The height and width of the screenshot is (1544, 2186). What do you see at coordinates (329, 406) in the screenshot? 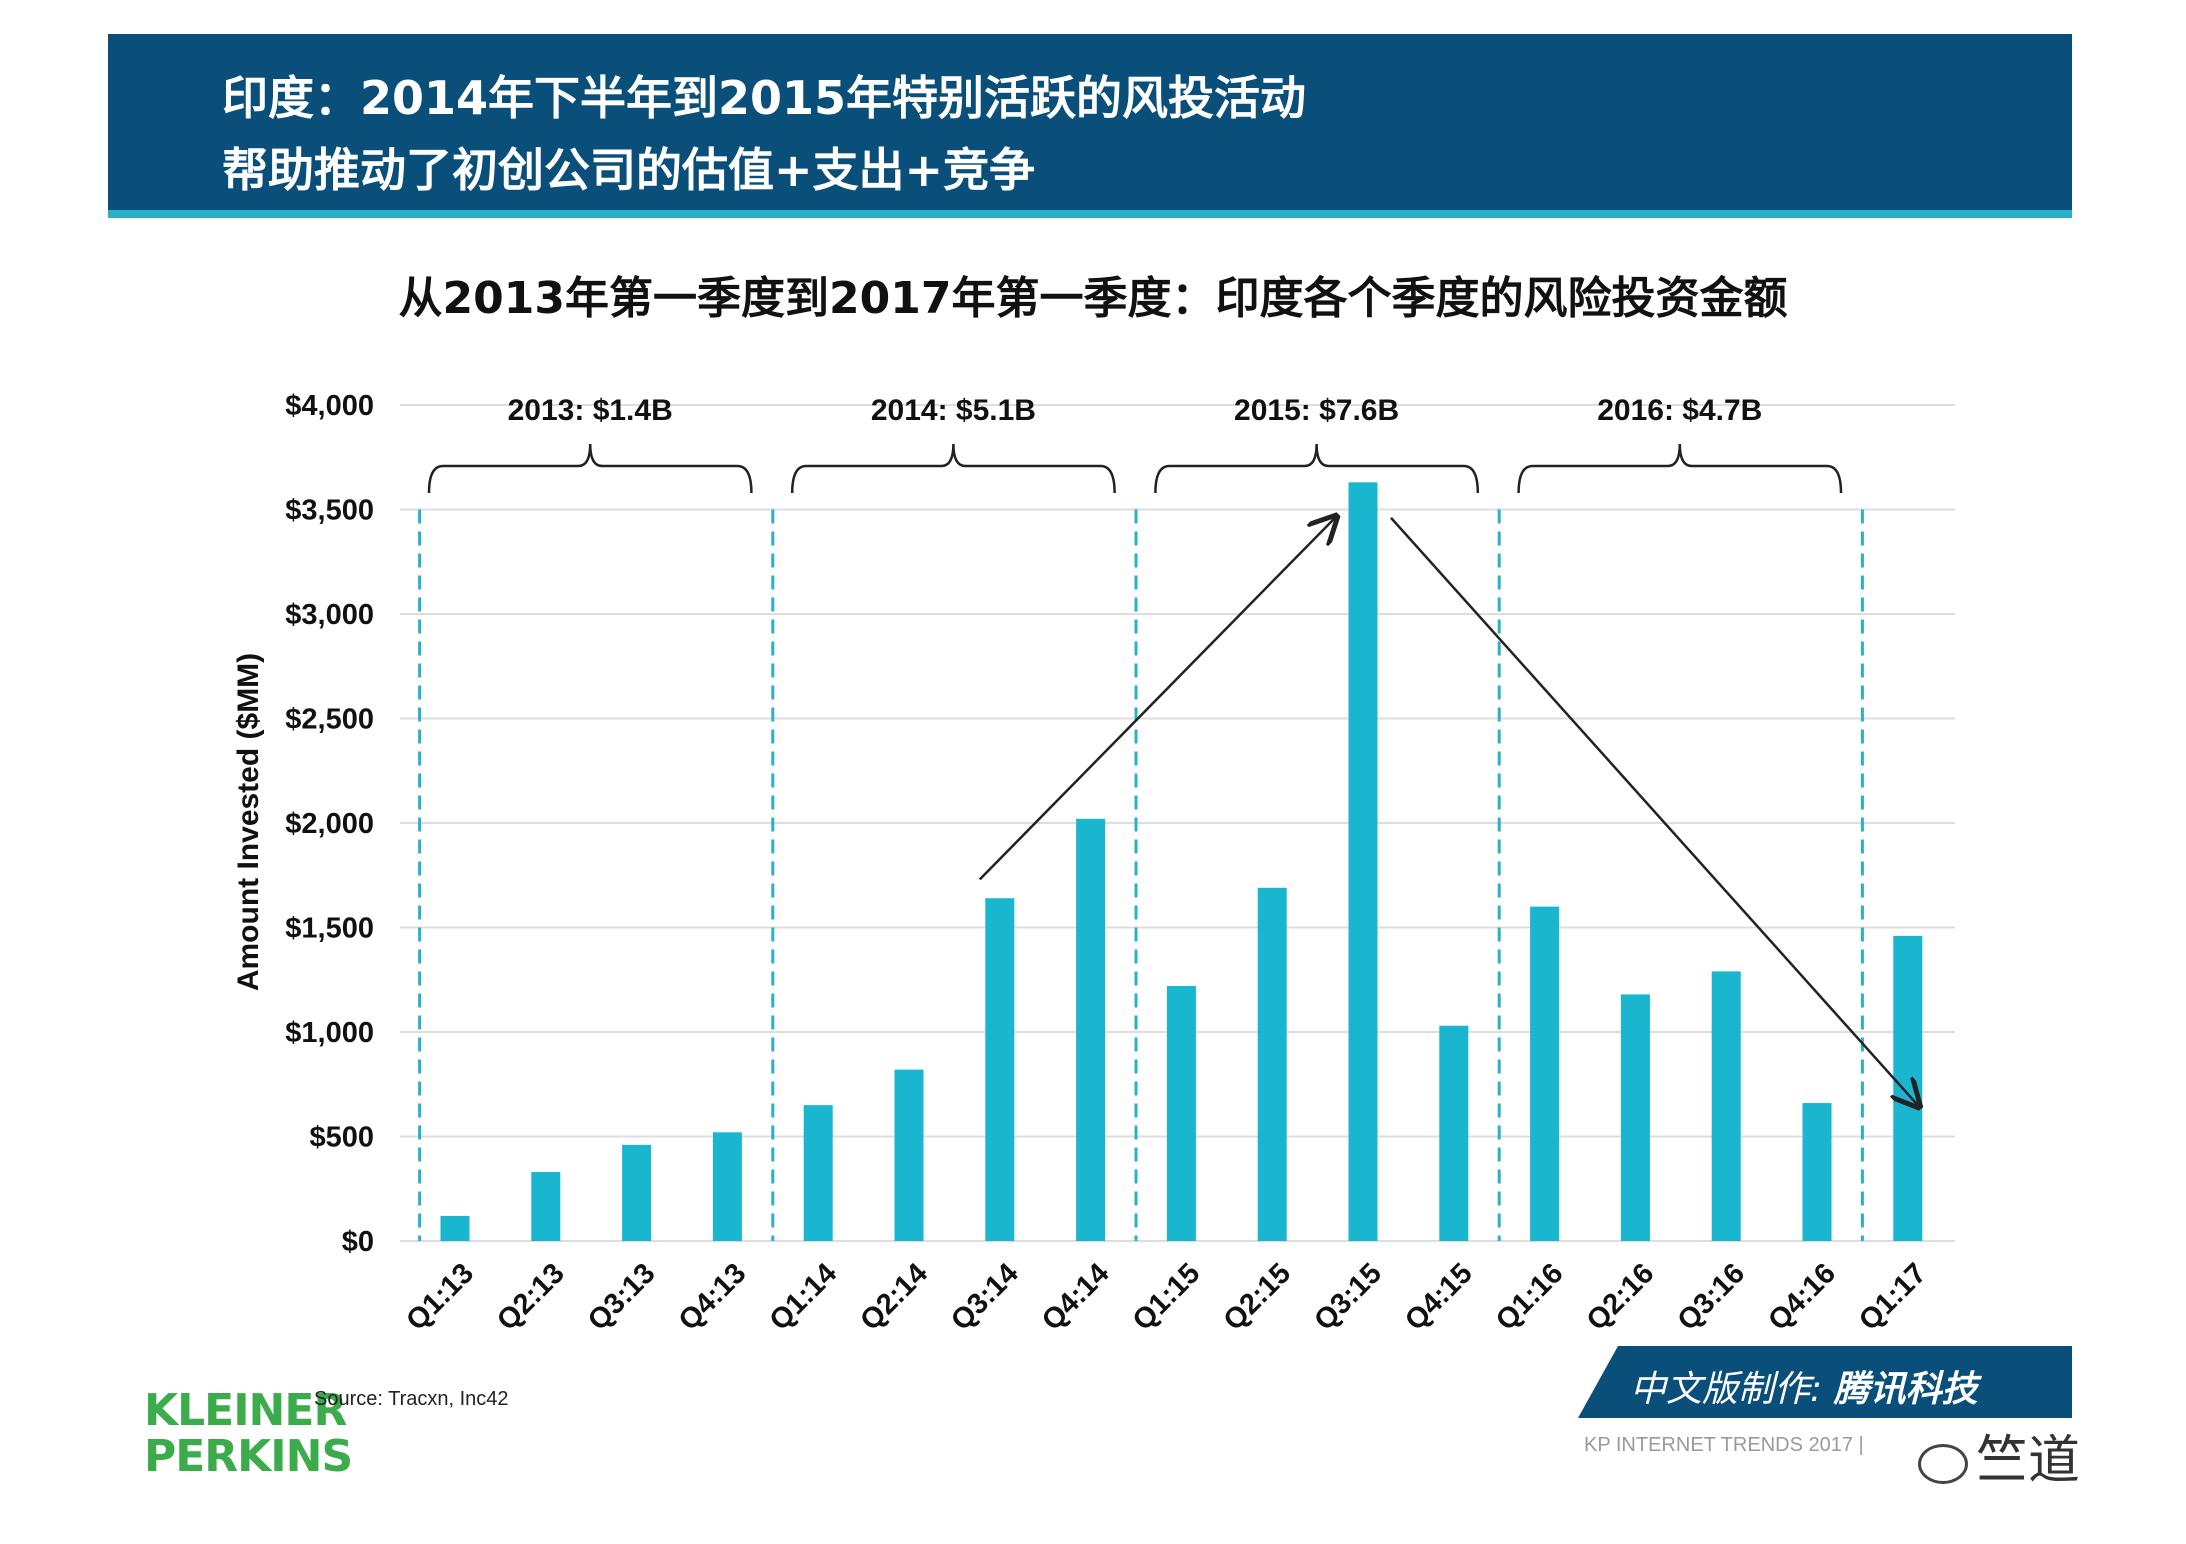
I see `y-tick-label: $4,000` at bounding box center [329, 406].